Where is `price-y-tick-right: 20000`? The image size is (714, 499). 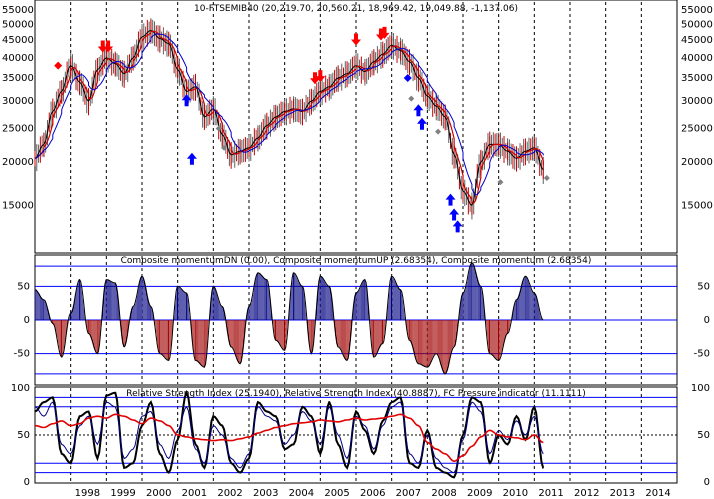 price-y-tick-right: 20000 is located at coordinates (697, 162).